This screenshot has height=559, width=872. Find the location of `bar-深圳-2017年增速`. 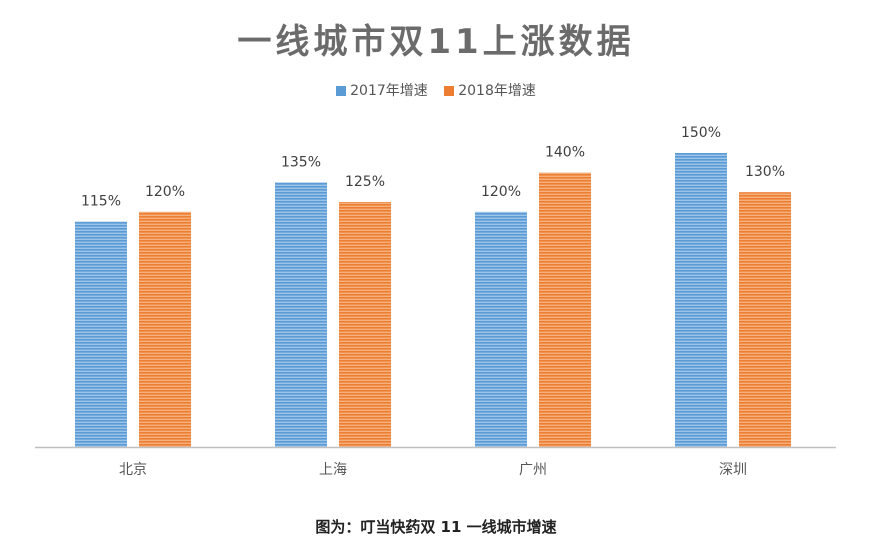

bar-深圳-2017年增速 is located at coordinates (701, 300).